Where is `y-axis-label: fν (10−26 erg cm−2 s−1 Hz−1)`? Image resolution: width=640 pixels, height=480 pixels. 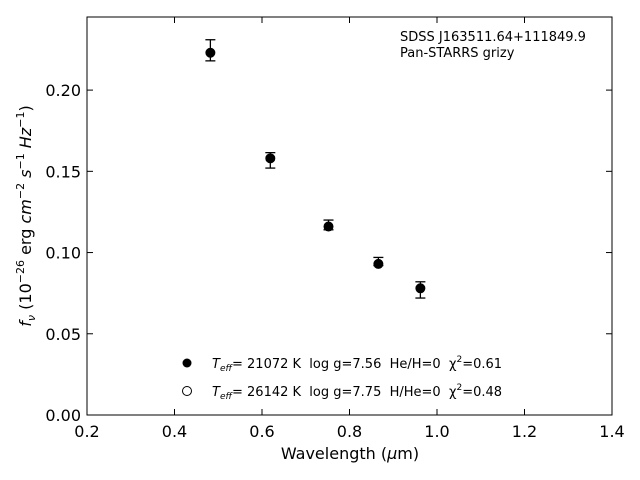
y-axis-label: fν (10−26 erg cm−2 s−1 Hz−1) is located at coordinates (26, 215).